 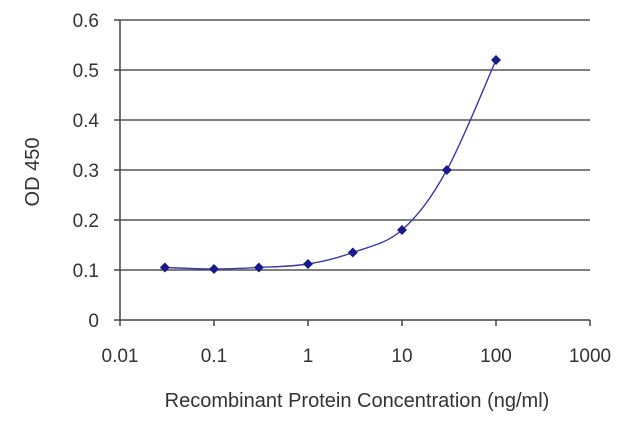 I want to click on x-tick-label: 10, so click(x=401, y=356).